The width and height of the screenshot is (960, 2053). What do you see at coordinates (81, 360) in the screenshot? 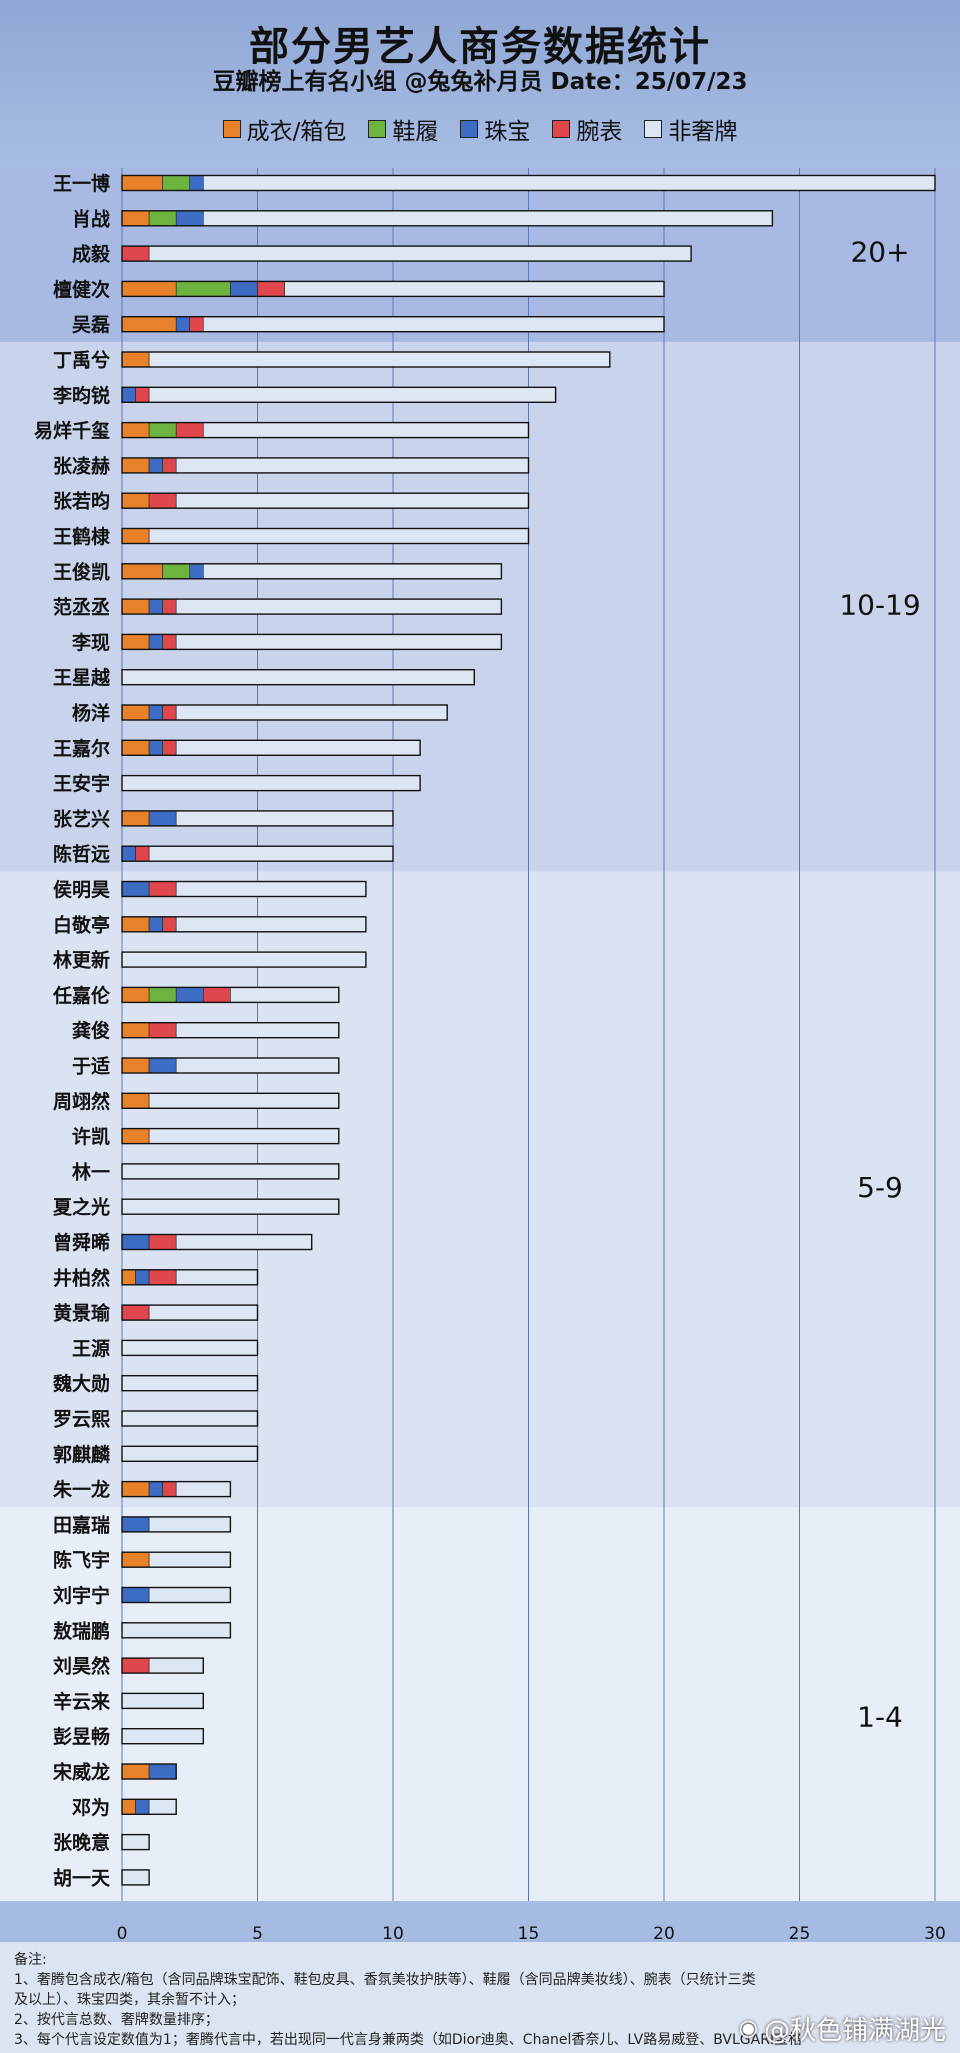
I see `category-label-5: 丁禹兮` at bounding box center [81, 360].